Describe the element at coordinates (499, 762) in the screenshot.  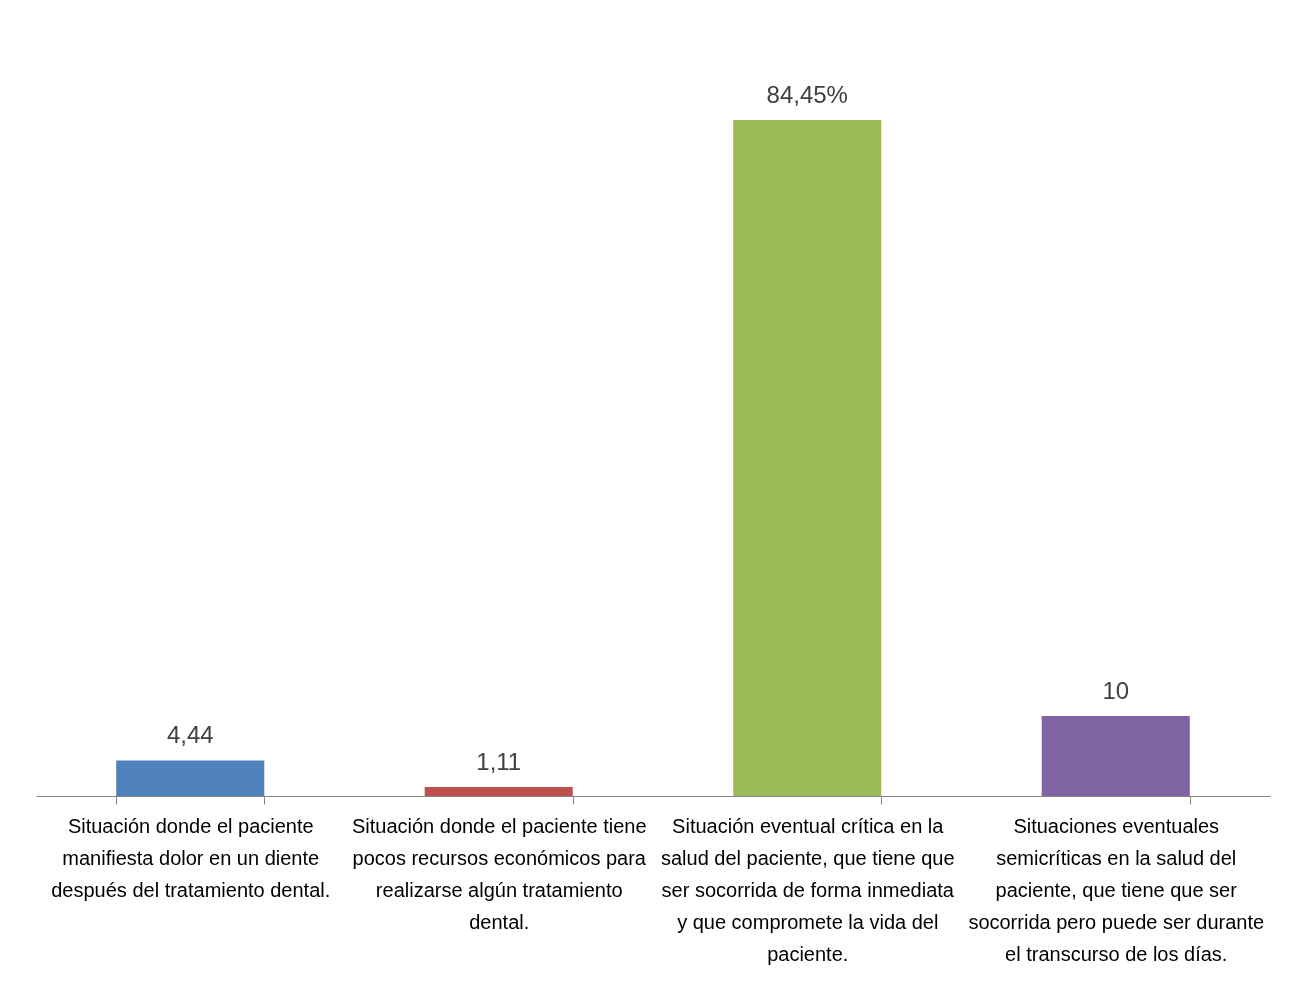
I see `data-label: 1,11` at that location.